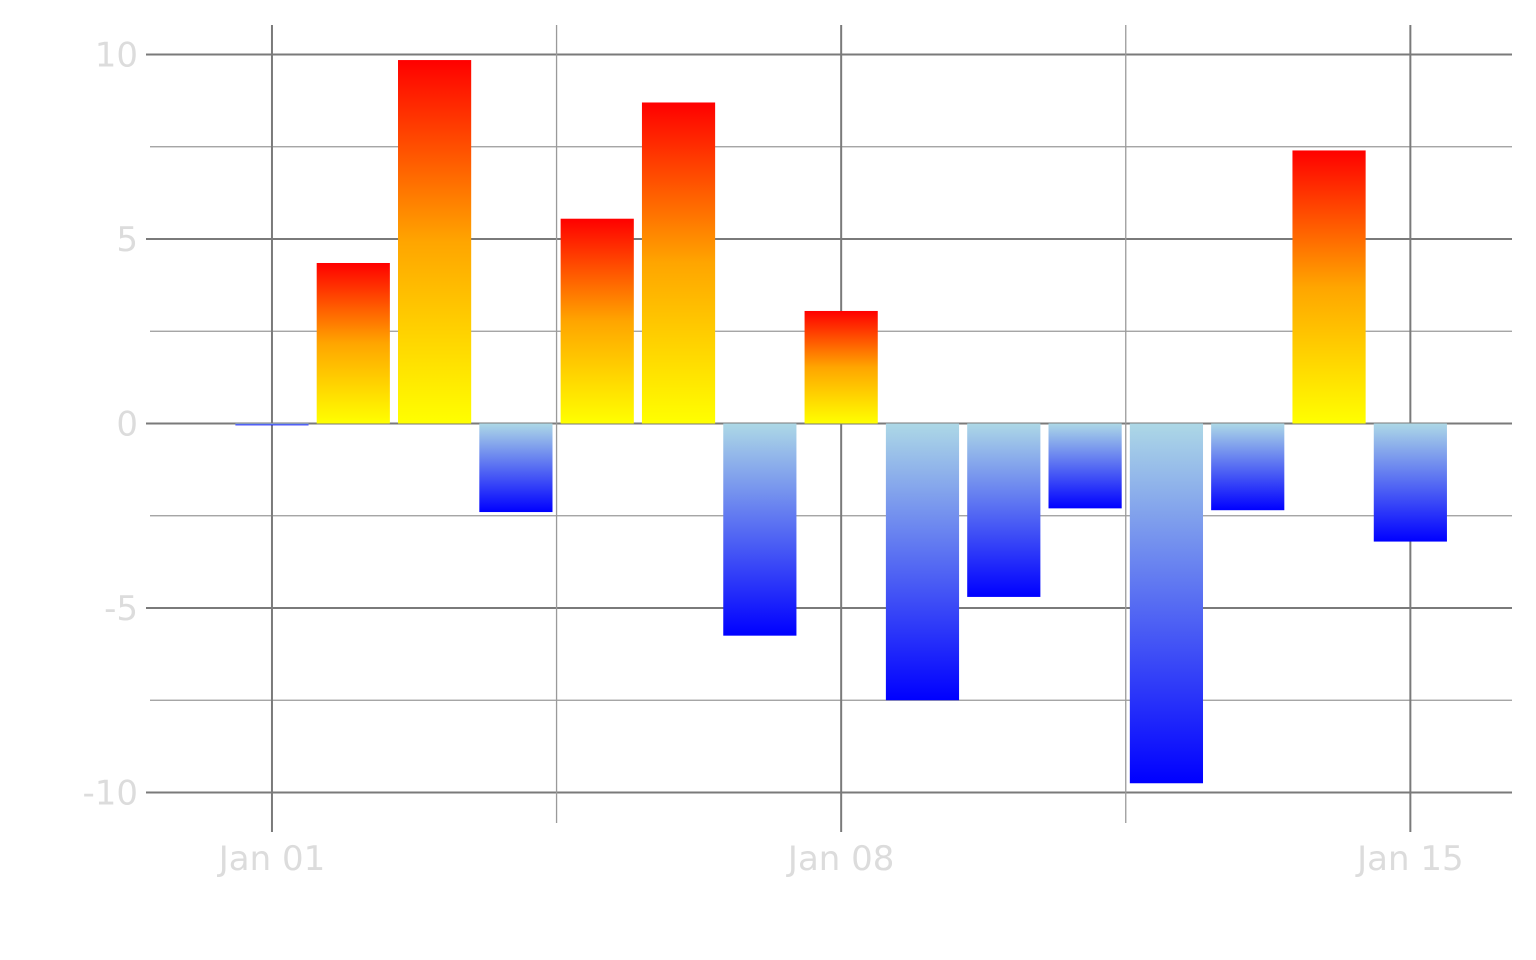 The height and width of the screenshot is (960, 1536). Describe the element at coordinates (840, 859) in the screenshot. I see `x-tick-label: Jan 08` at that location.